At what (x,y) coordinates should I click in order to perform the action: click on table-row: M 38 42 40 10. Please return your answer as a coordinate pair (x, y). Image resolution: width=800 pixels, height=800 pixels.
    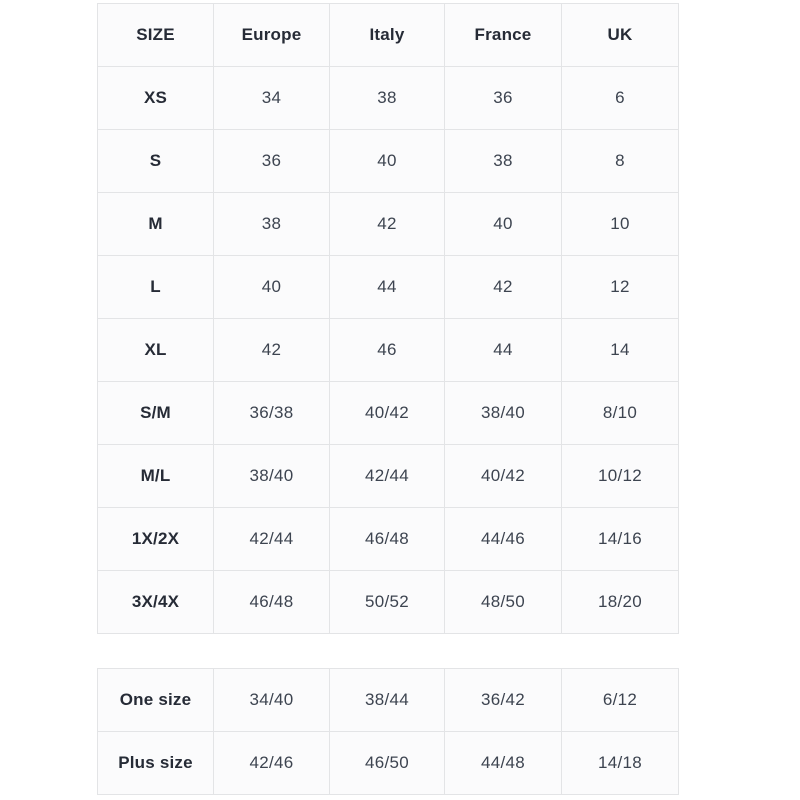
    Looking at the image, I should click on (388, 224).